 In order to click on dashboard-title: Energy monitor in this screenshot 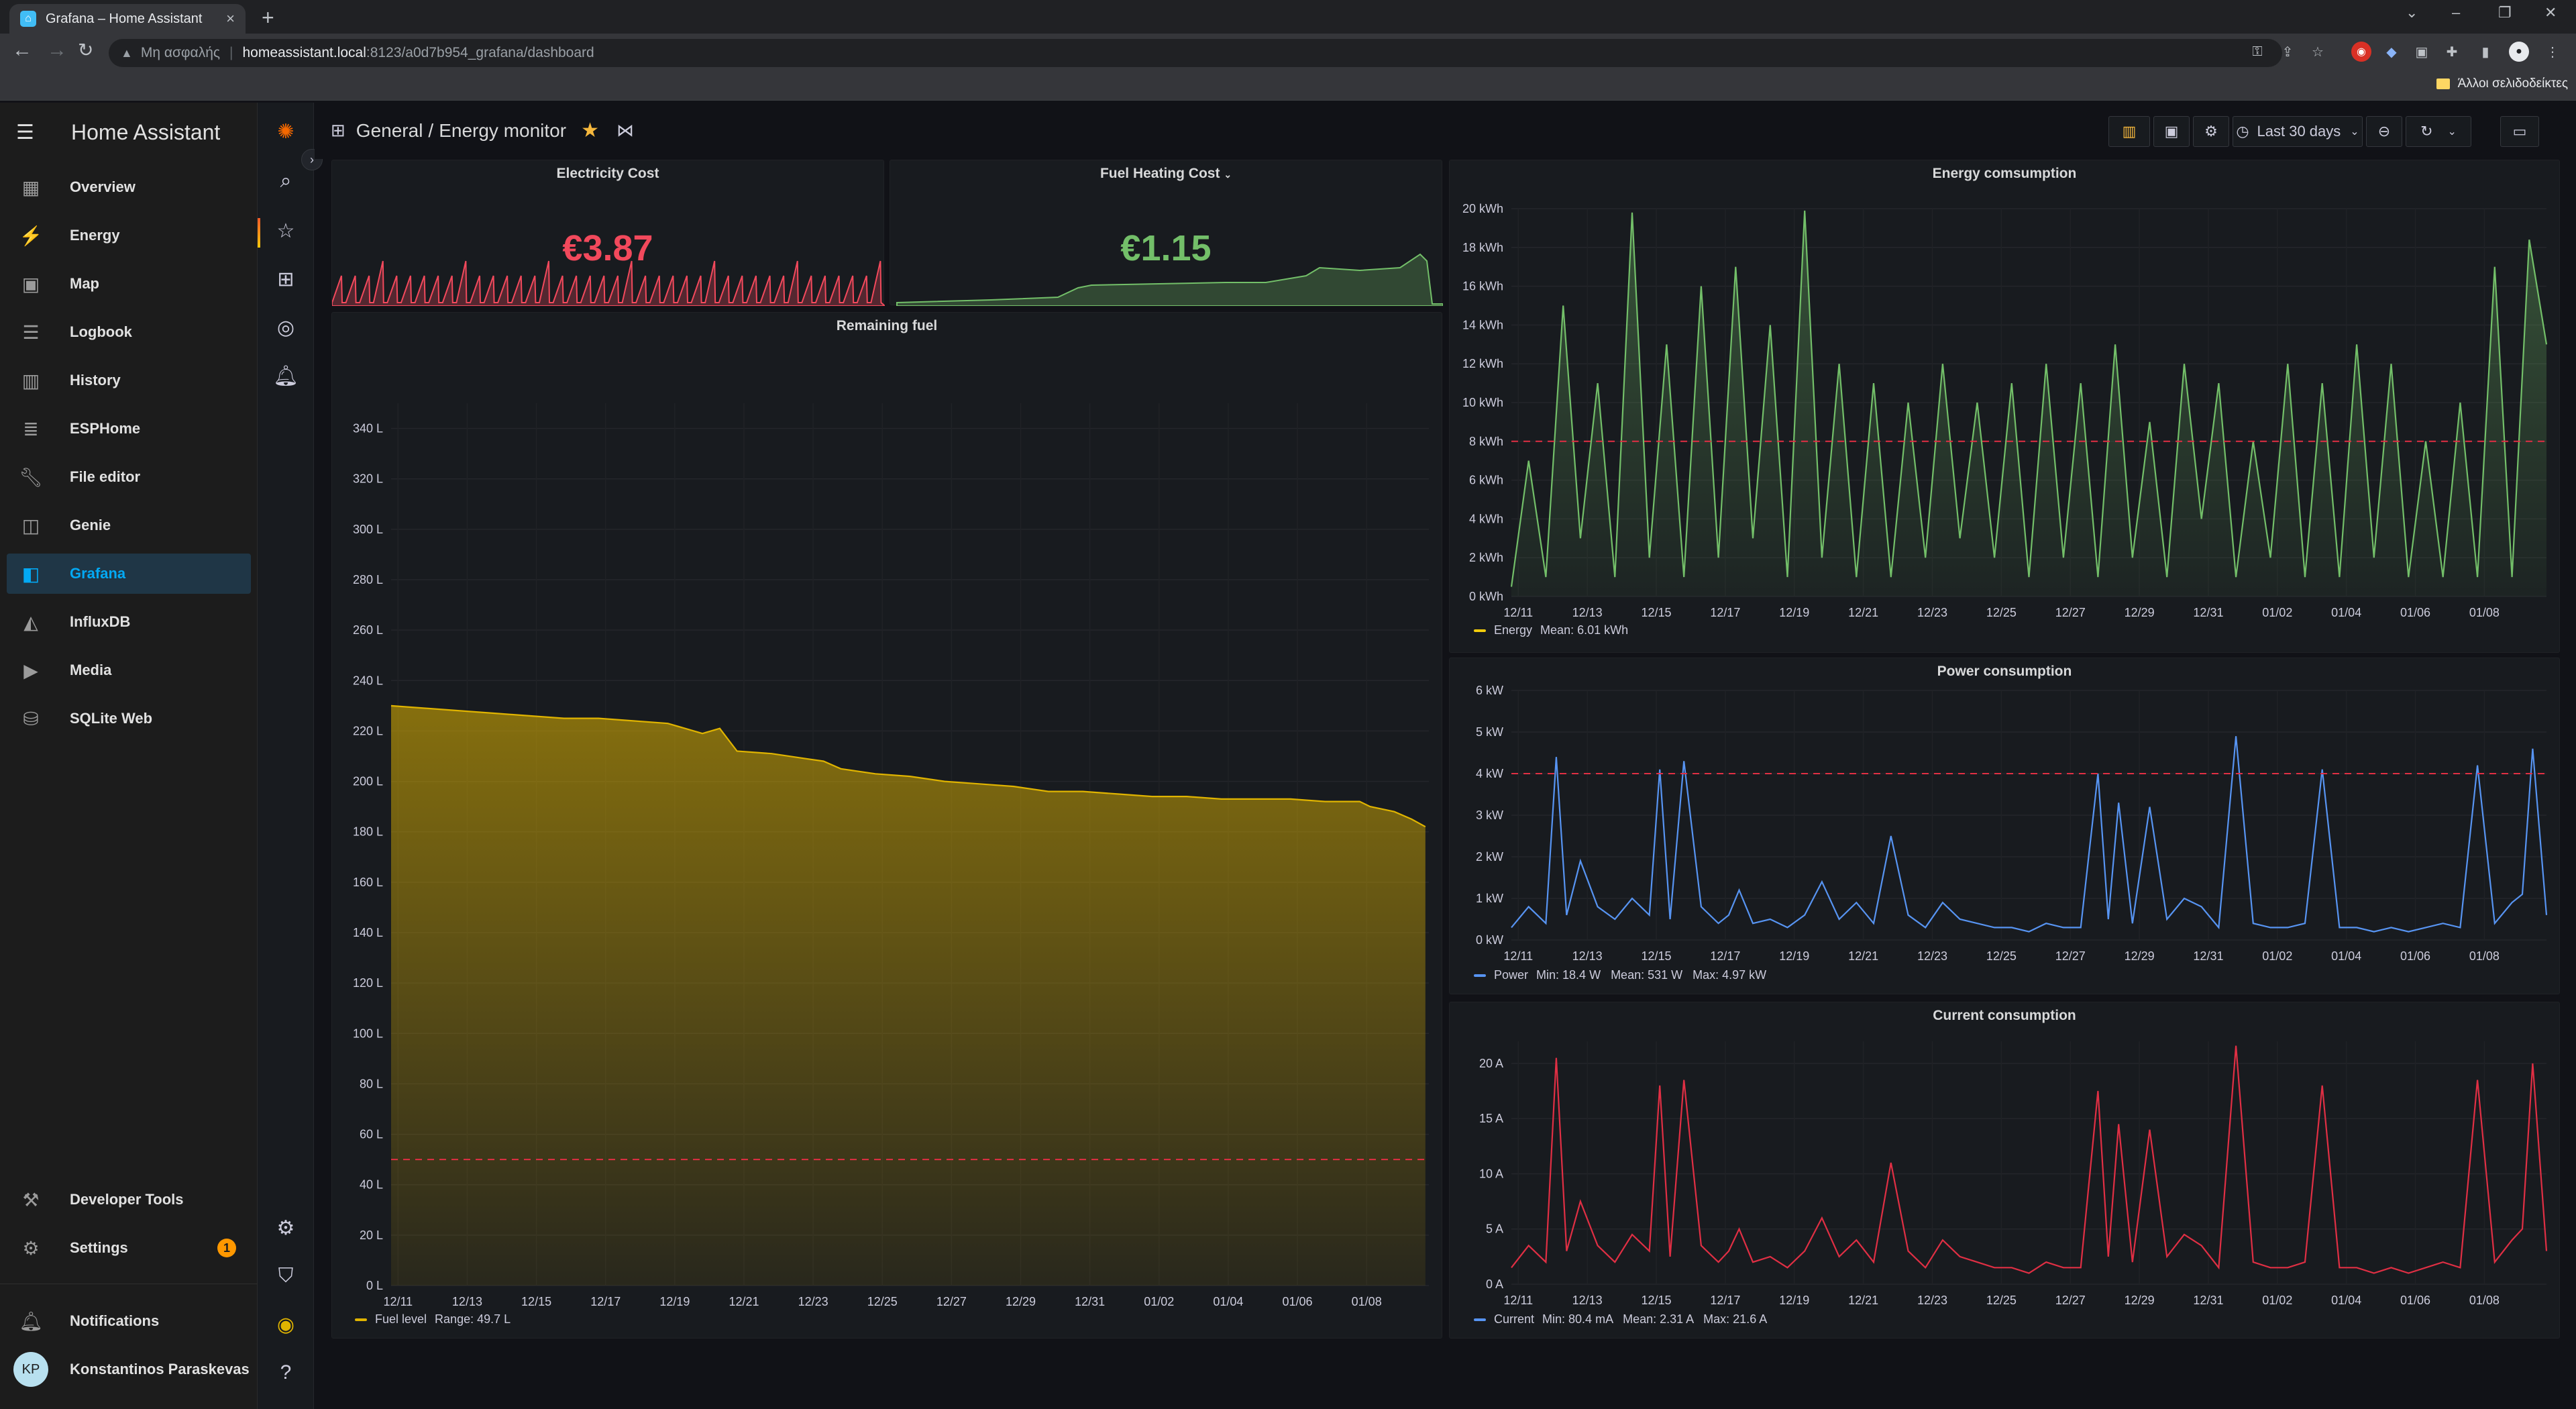, I will do `click(503, 130)`.